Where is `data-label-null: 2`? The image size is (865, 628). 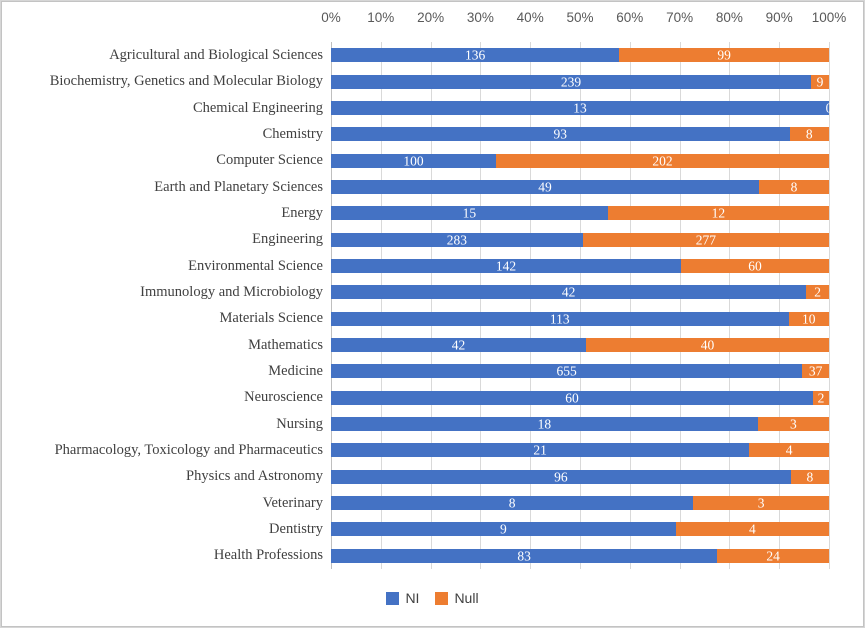 data-label-null: 2 is located at coordinates (818, 292).